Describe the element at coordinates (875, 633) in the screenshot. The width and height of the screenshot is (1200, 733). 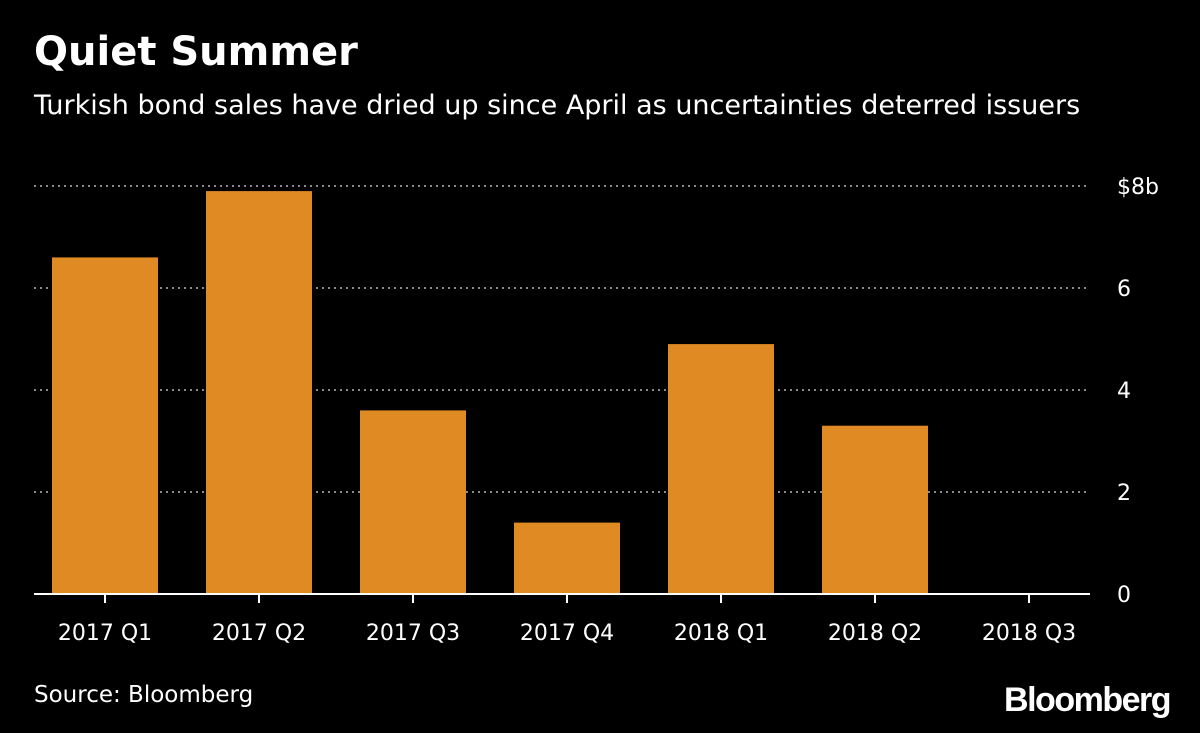
I see `x-tick-label: 2018 Q2` at that location.